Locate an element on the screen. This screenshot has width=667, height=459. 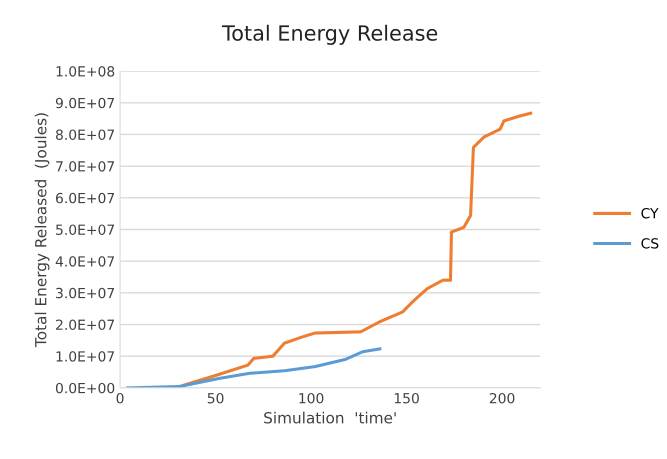
y-tick-label: 0.0E+00 is located at coordinates (85, 388).